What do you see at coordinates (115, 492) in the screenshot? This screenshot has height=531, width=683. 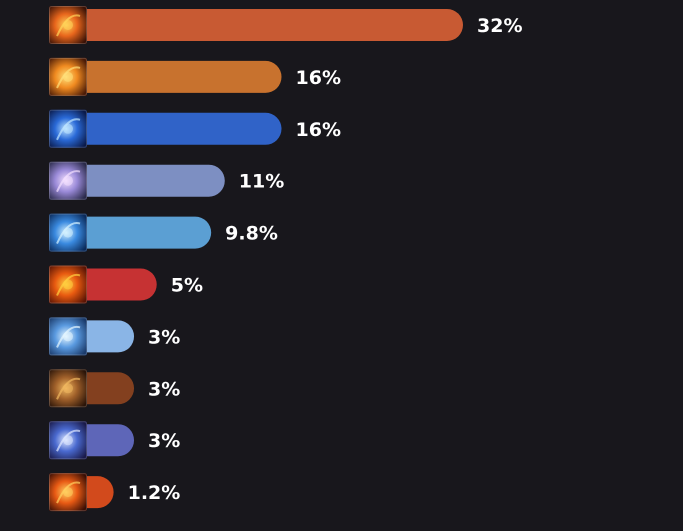 I see `bar-row: 1.2%` at bounding box center [115, 492].